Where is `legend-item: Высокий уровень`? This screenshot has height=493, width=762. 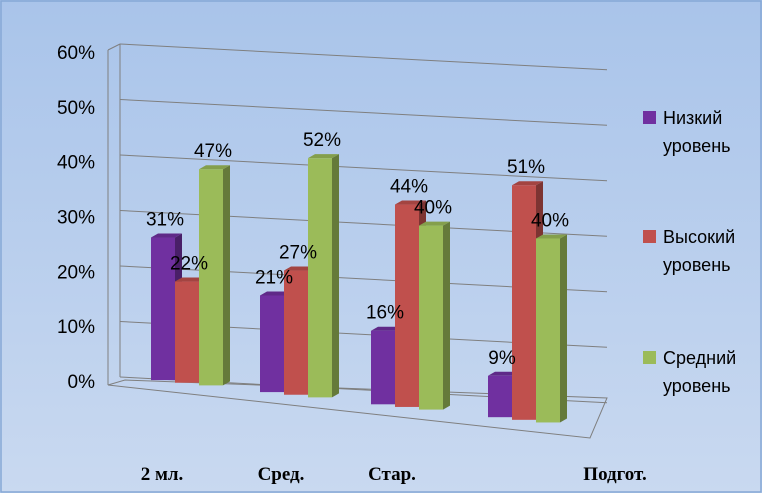
legend-item: Высокий уровень is located at coordinates (689, 251).